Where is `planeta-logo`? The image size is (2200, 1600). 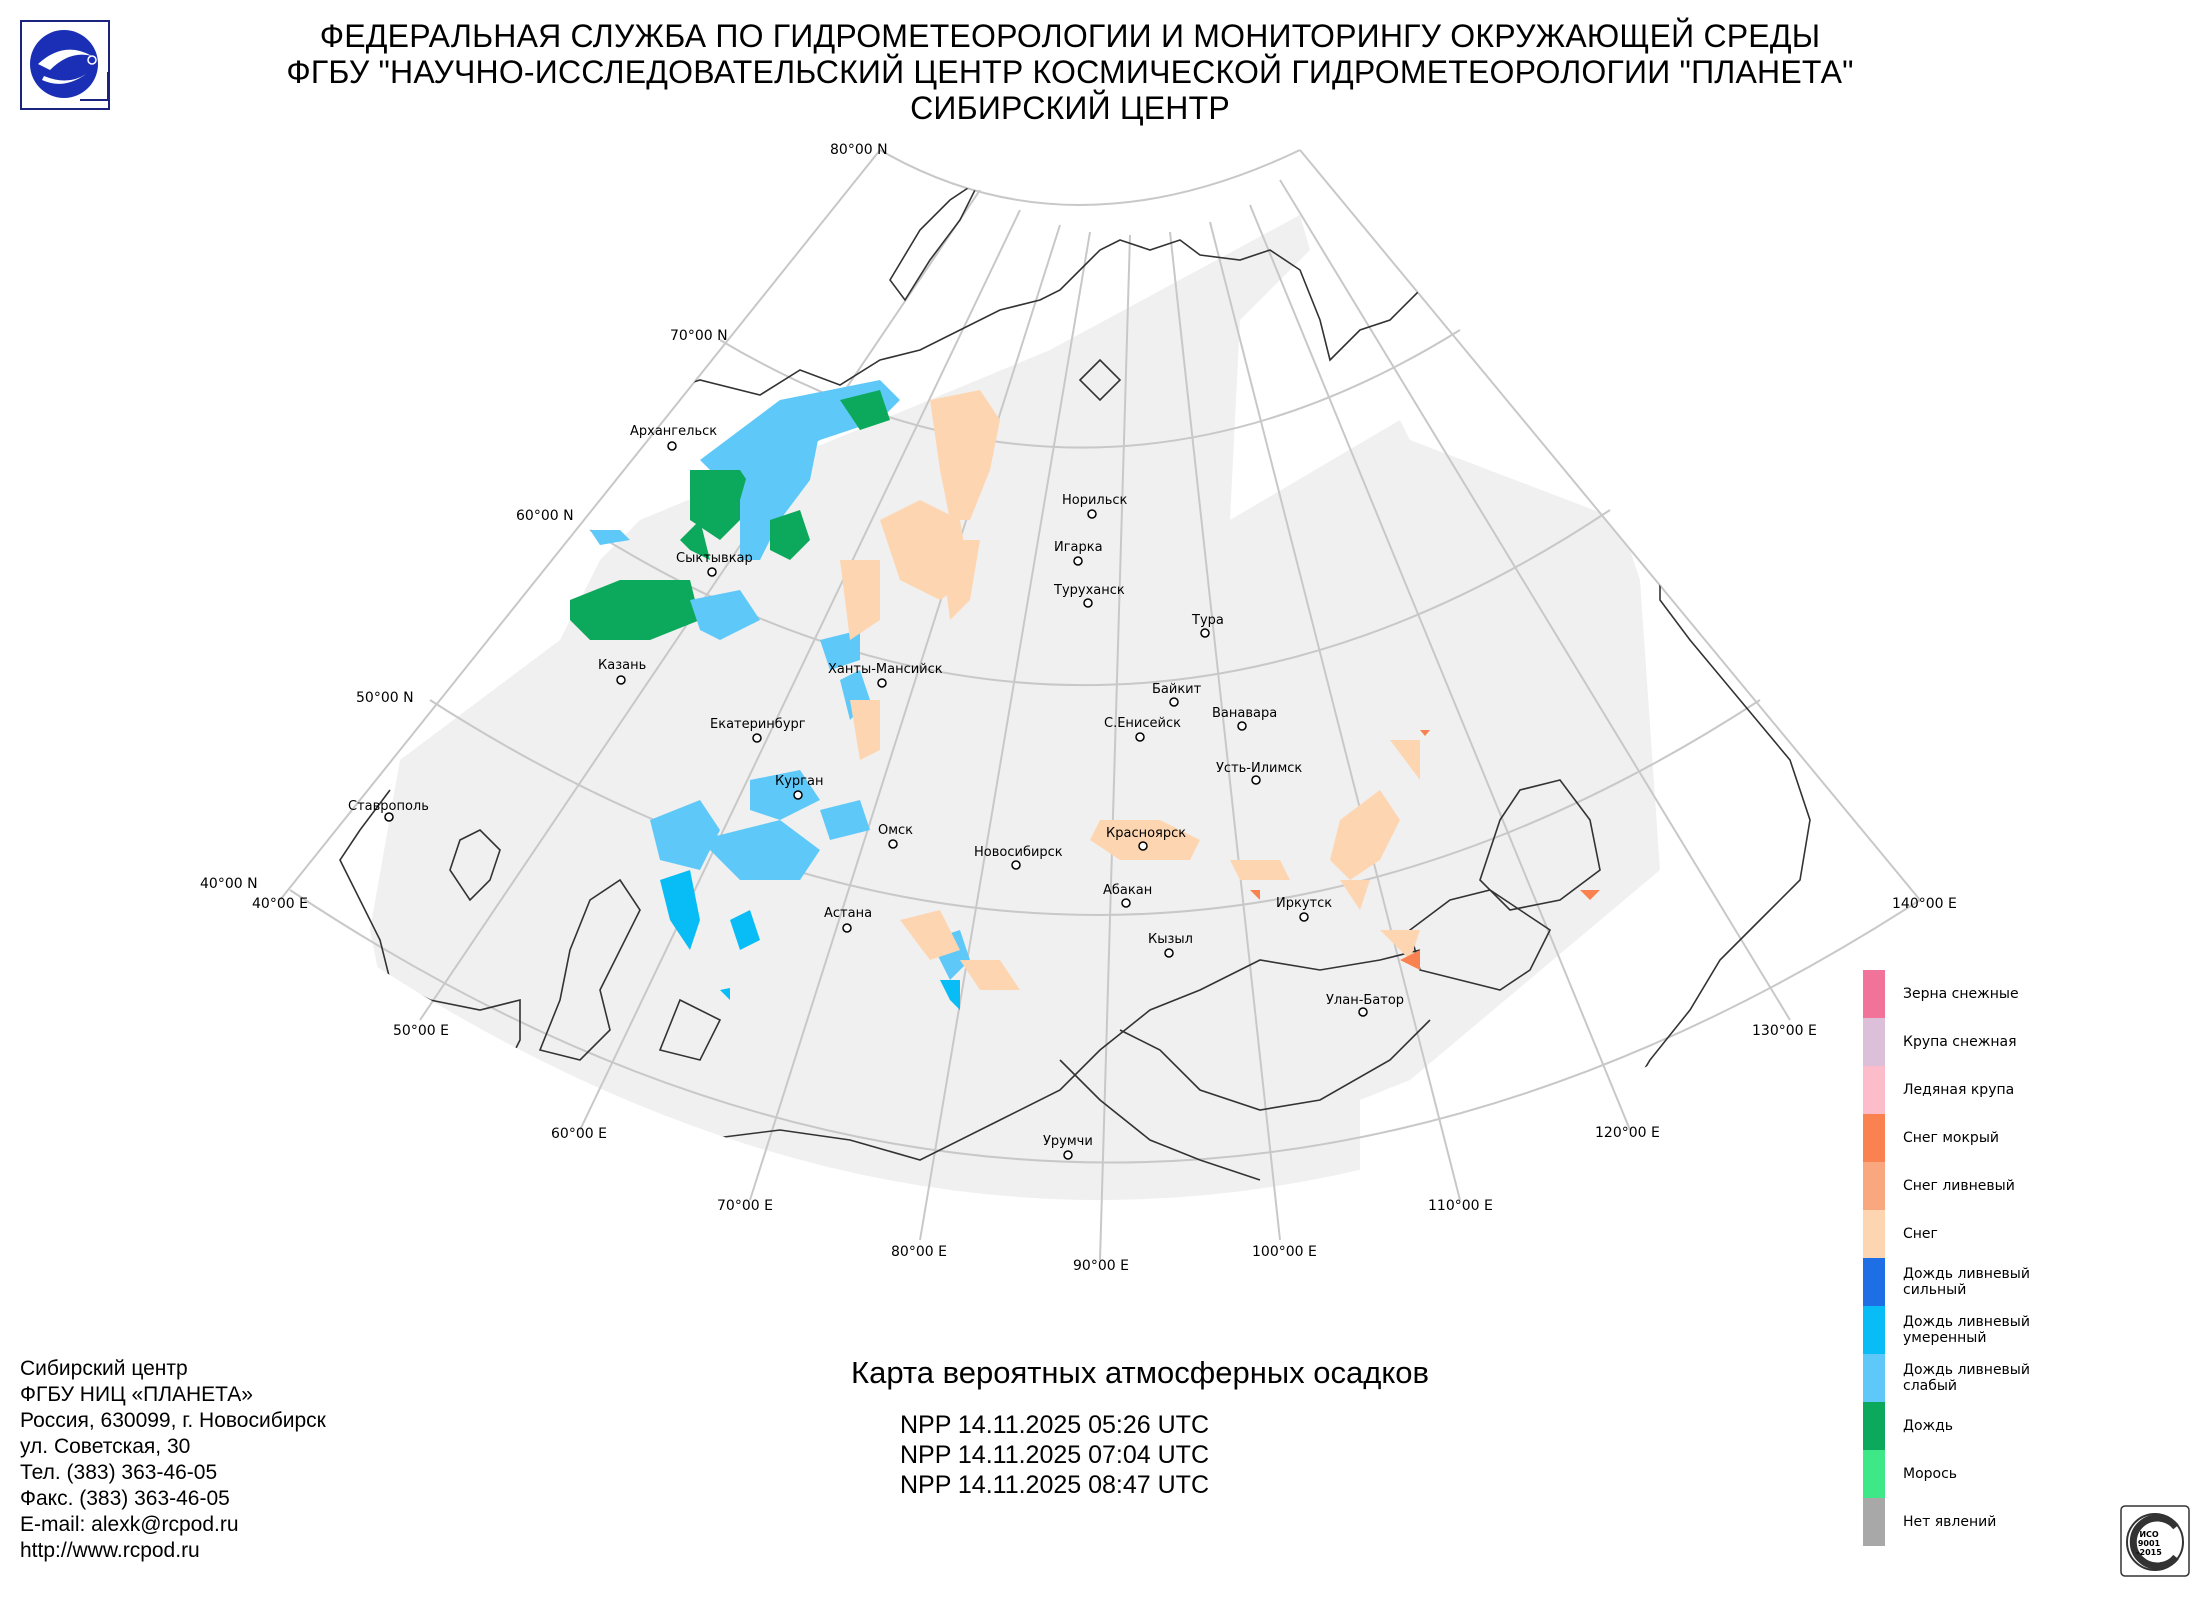
planeta-logo is located at coordinates (65, 65).